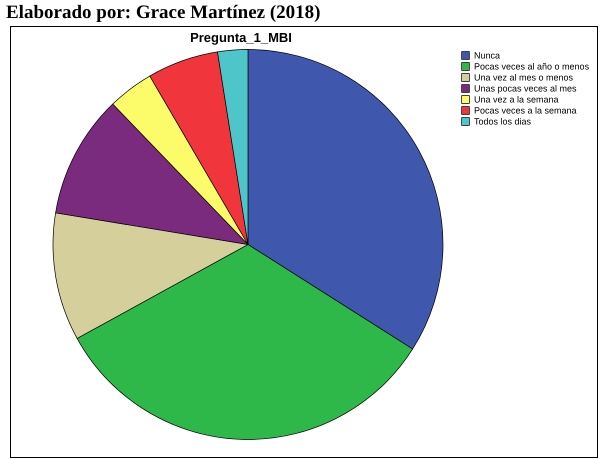  I want to click on legend-label: Todos los dias, so click(503, 121).